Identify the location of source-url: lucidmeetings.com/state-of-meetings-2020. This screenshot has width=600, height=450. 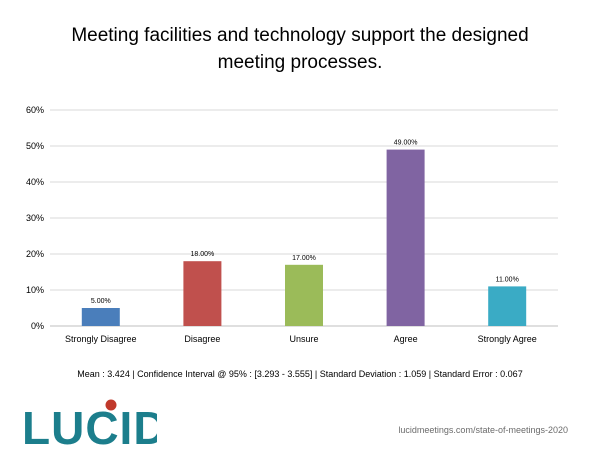
(483, 430).